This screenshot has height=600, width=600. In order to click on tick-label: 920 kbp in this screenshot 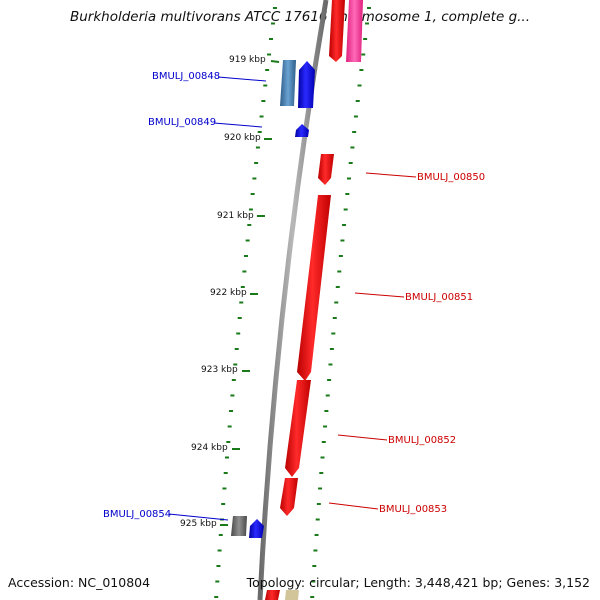, I will do `click(242, 138)`.